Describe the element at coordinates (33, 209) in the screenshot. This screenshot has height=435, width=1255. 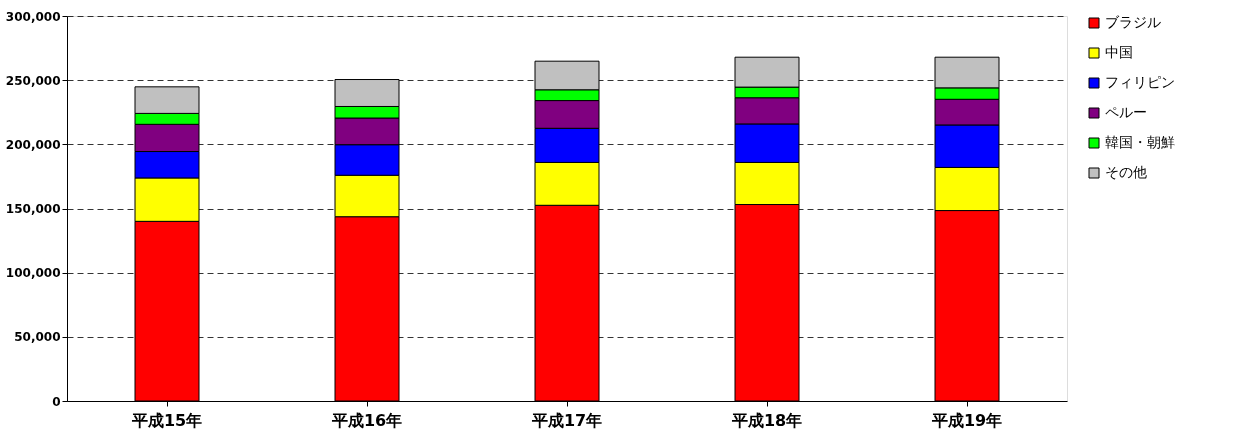
I see `y-tick-label: 150,000` at that location.